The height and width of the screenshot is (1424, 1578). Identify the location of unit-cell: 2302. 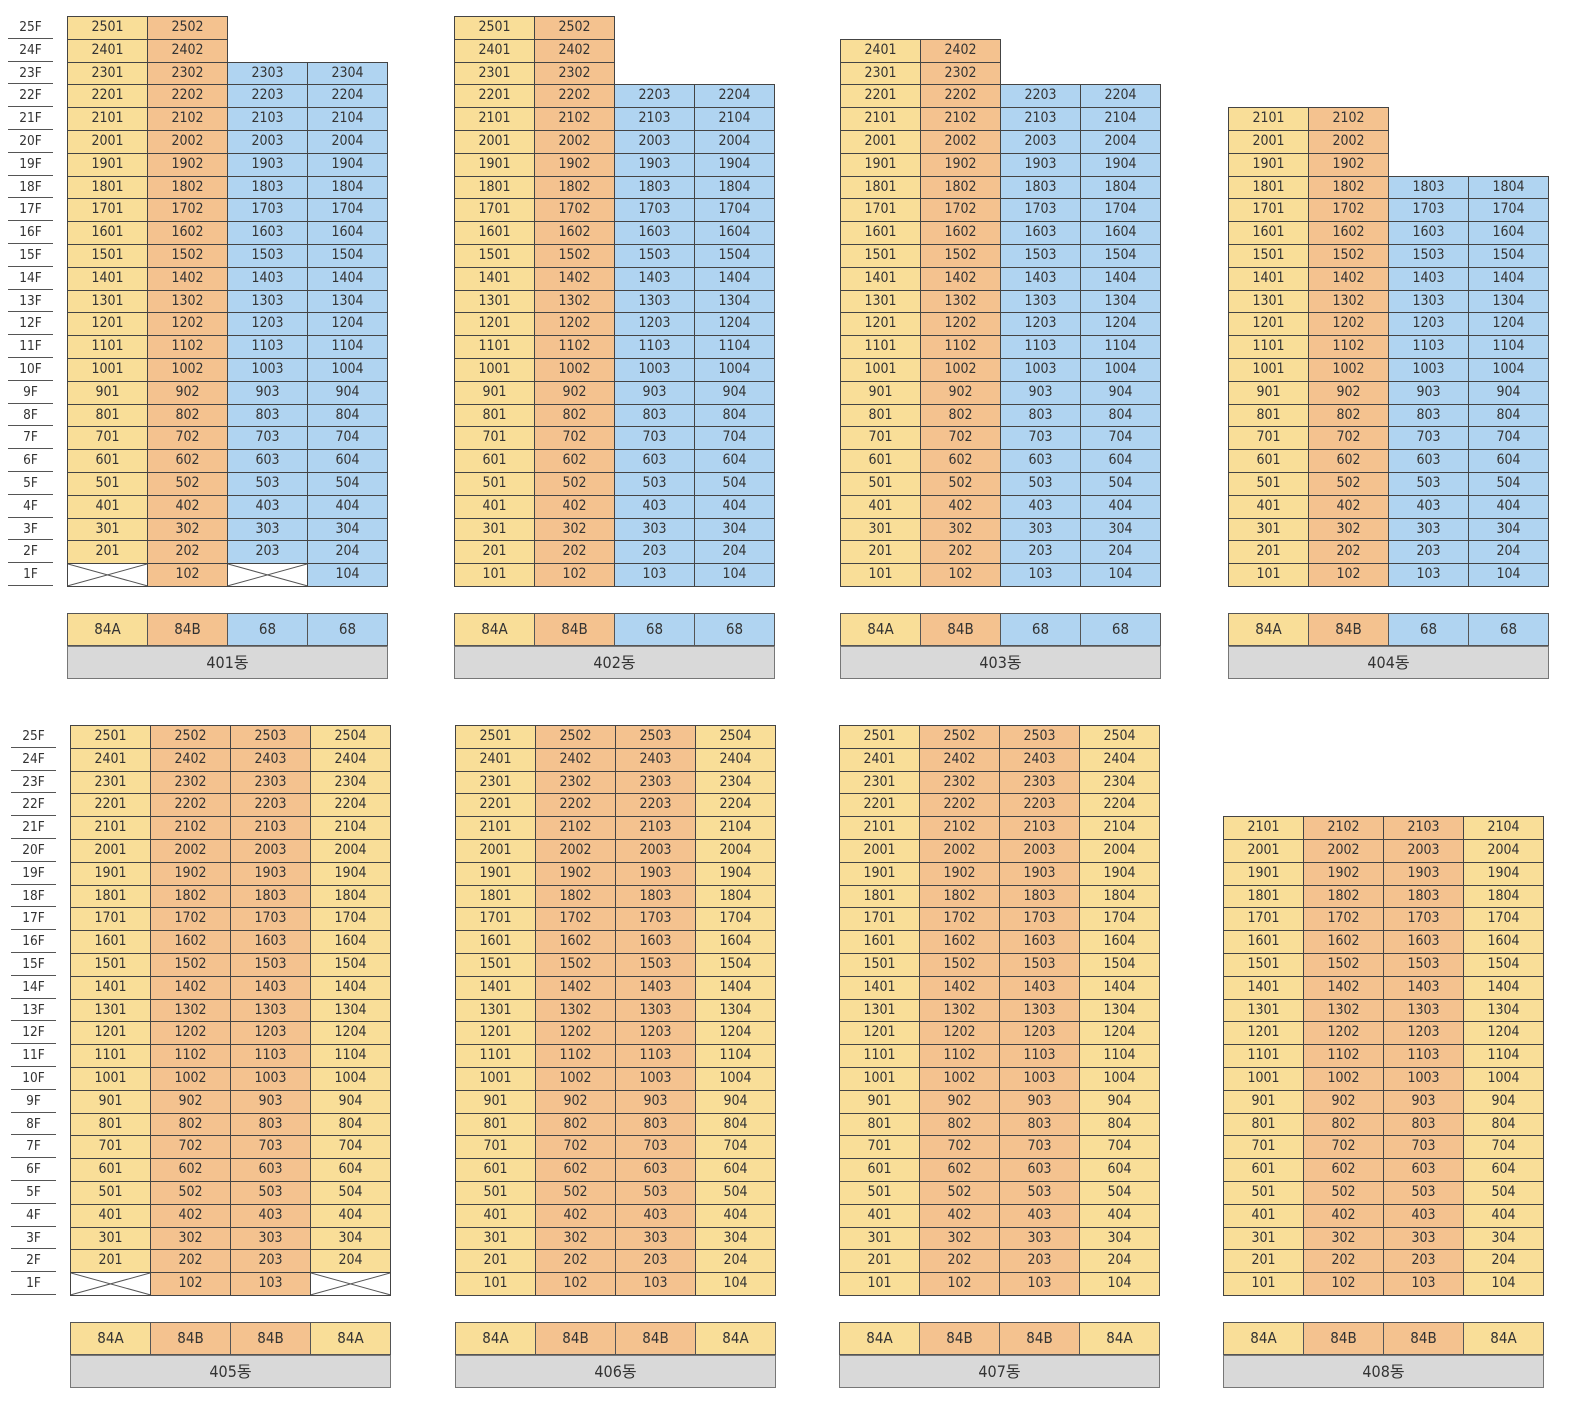
(190, 782).